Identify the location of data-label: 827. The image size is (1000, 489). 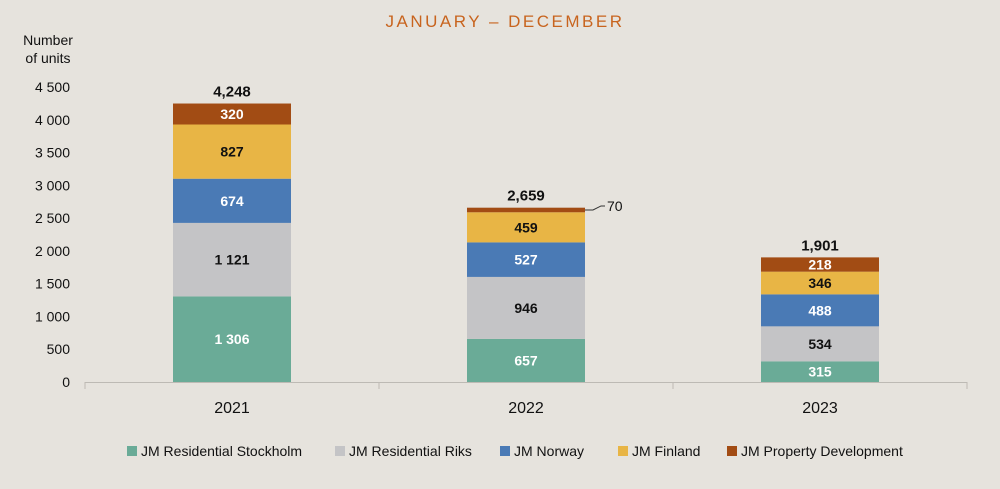
(232, 152).